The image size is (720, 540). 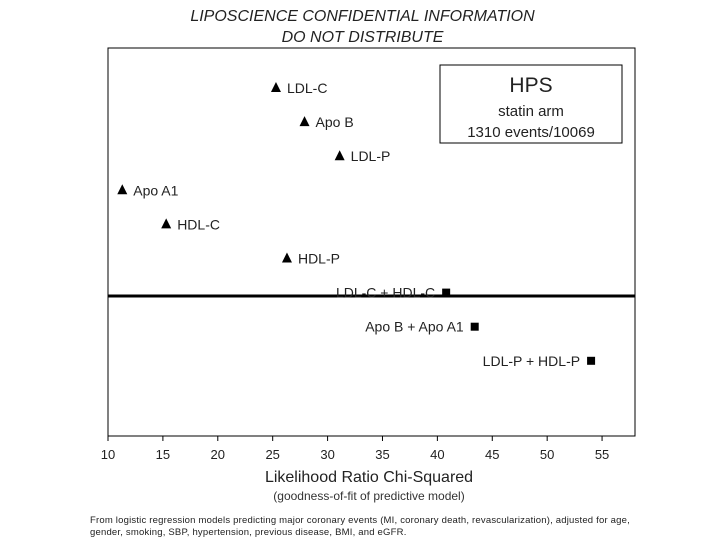 I want to click on x-tick-label: 35, so click(x=382, y=454).